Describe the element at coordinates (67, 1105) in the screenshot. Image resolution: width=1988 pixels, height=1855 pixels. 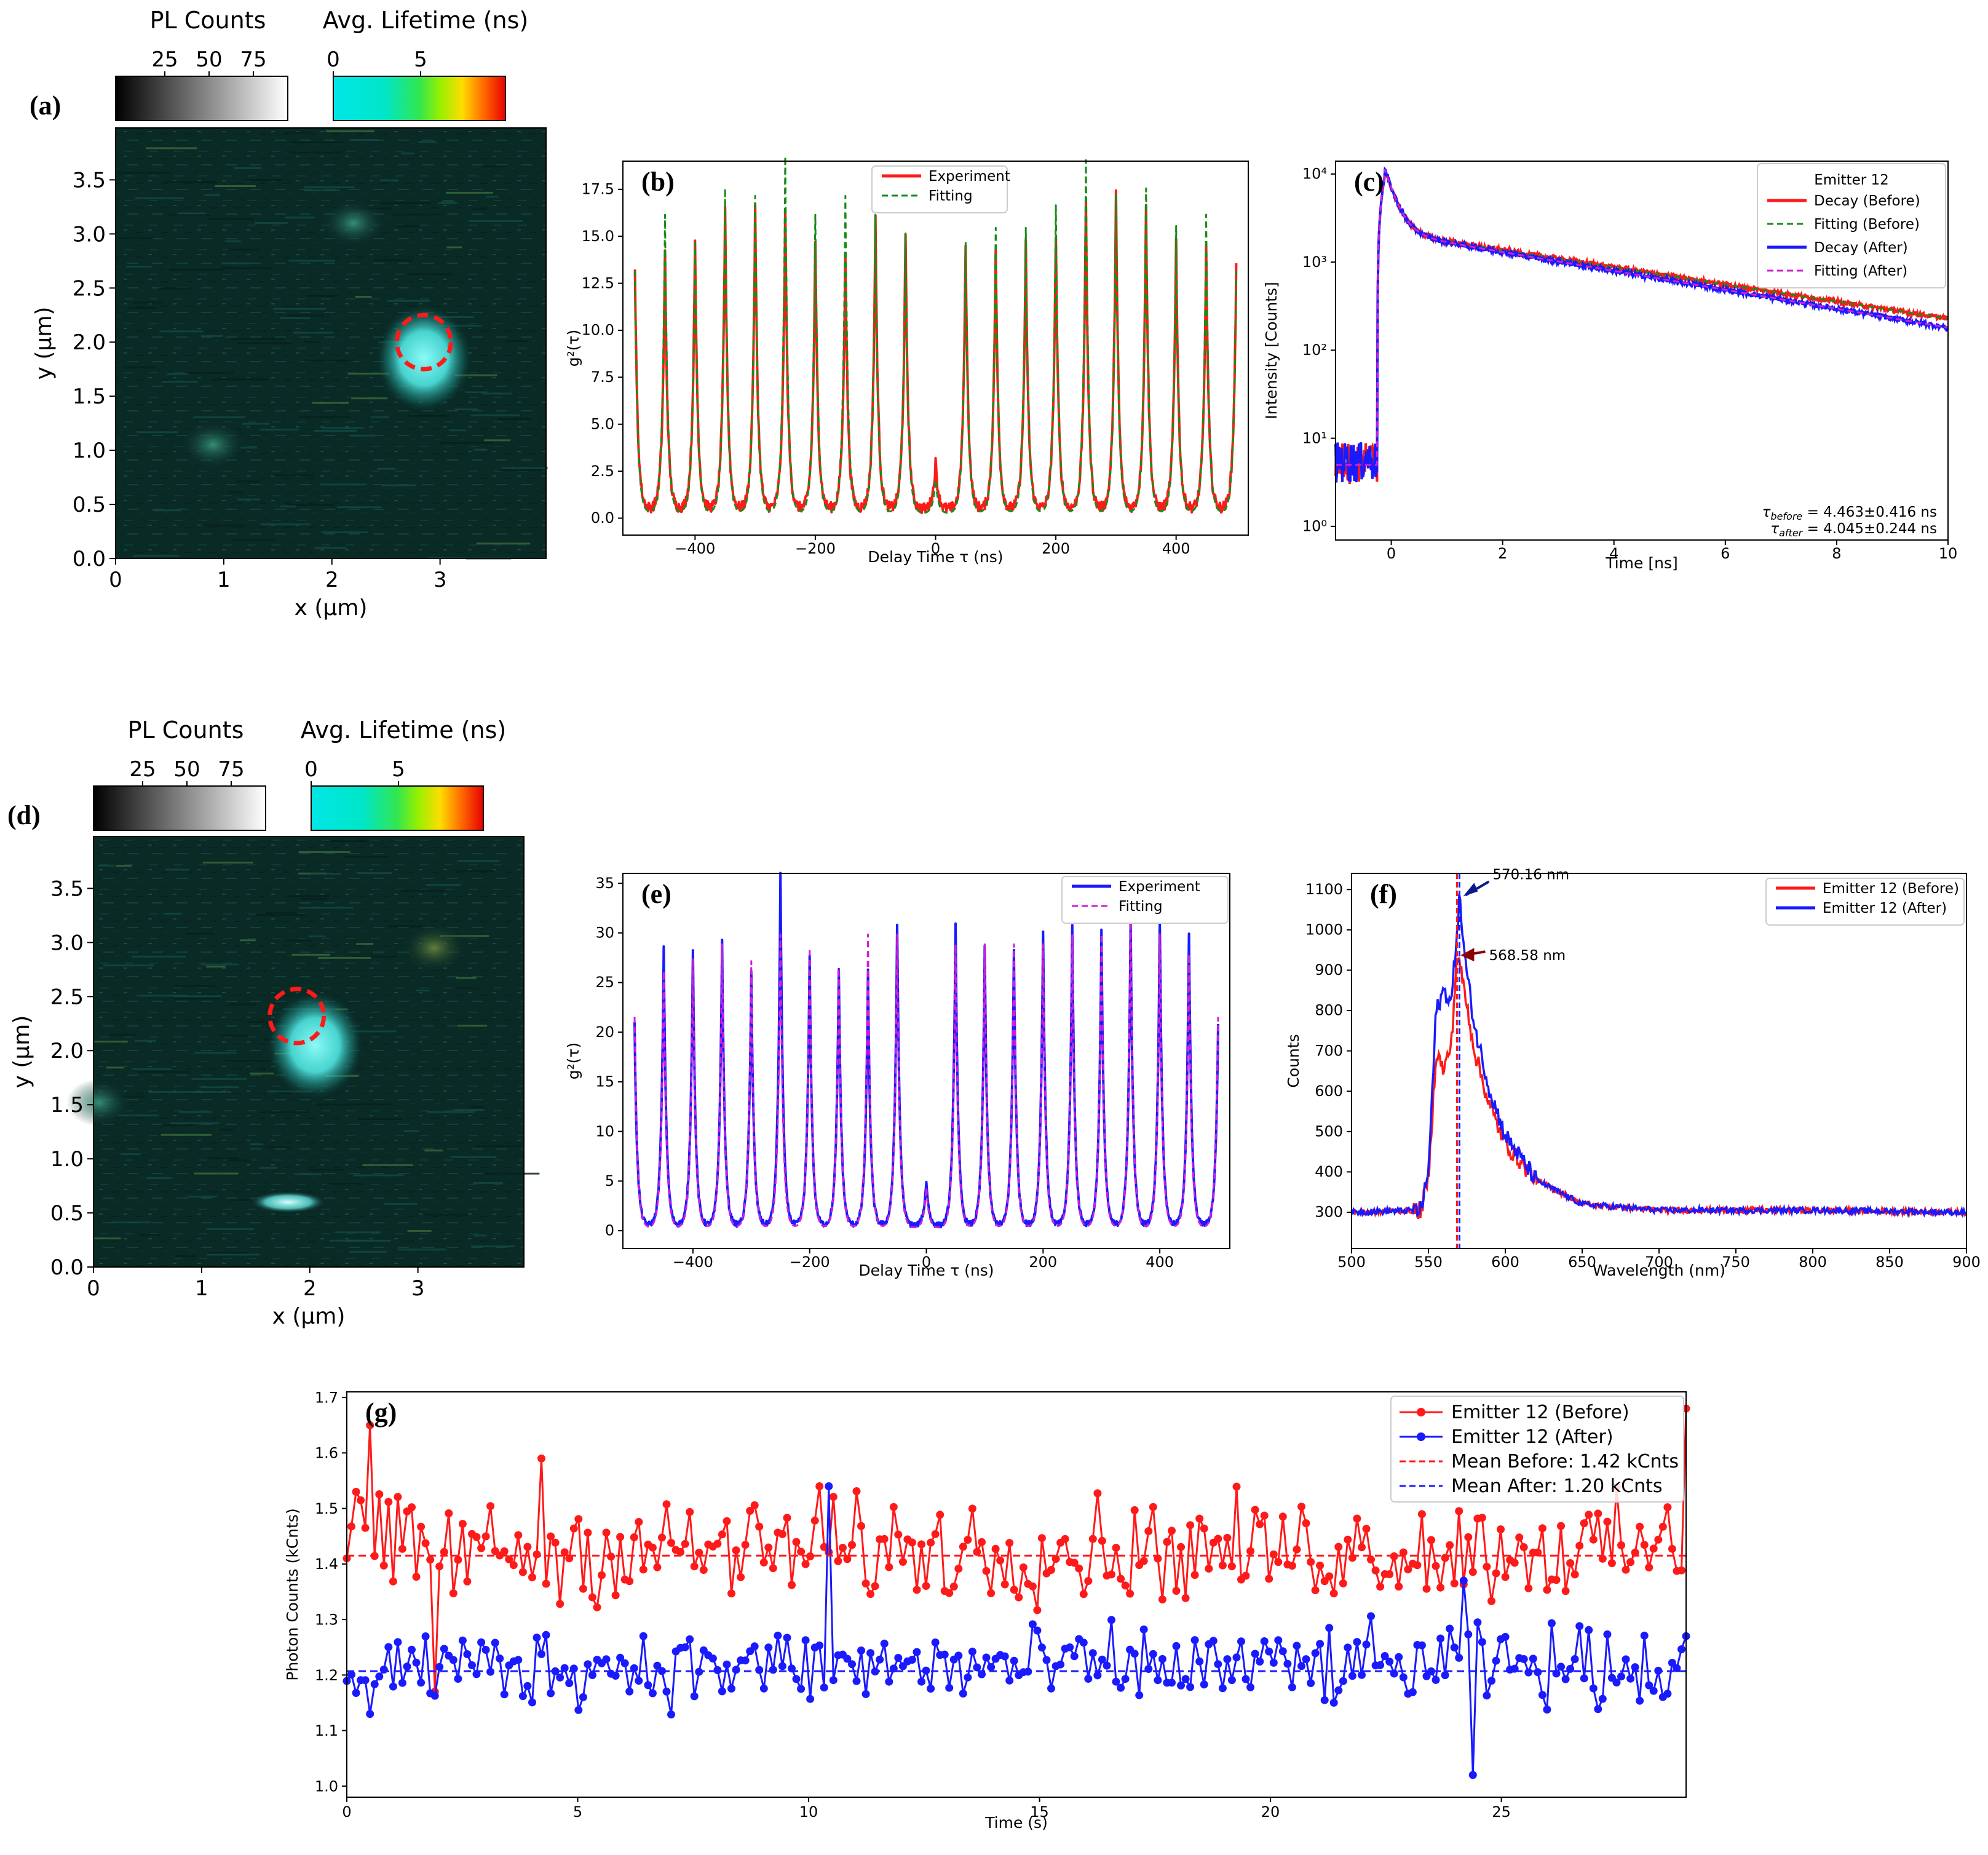
I see `y-tick-label: 1.5` at that location.